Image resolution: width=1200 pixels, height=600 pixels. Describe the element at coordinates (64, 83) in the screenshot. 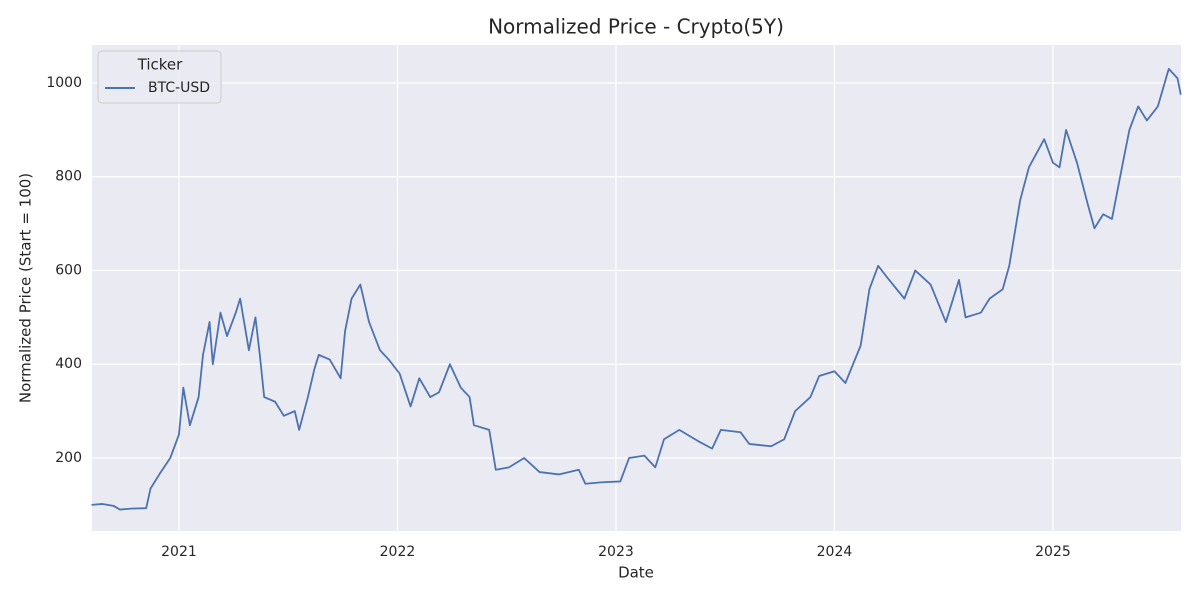

I see `y-tick-label: 1000` at that location.